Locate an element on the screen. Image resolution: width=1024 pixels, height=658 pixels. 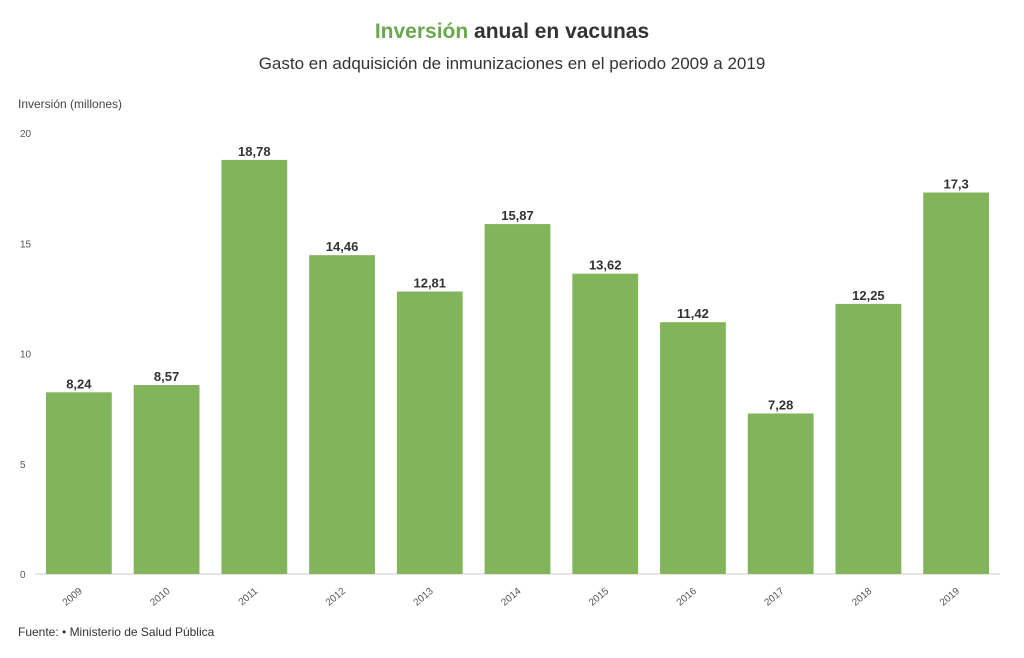
data-label-2014: 15,87 is located at coordinates (517, 215).